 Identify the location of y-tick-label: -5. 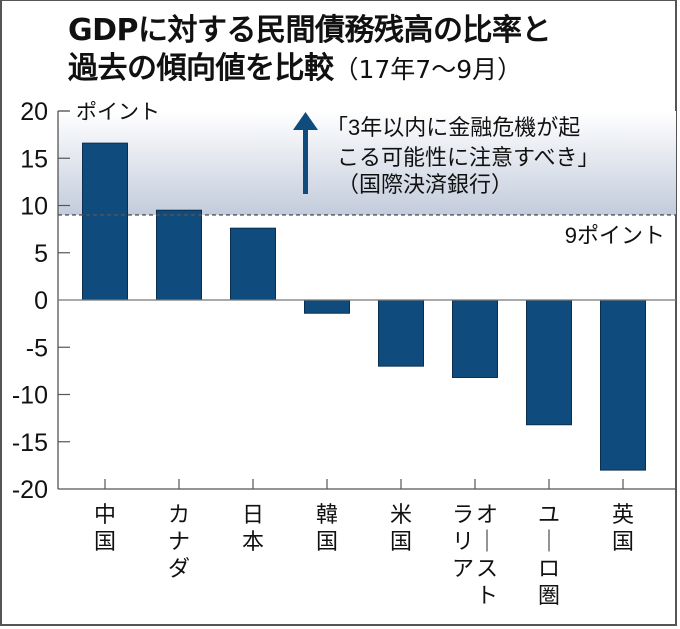
(37, 348).